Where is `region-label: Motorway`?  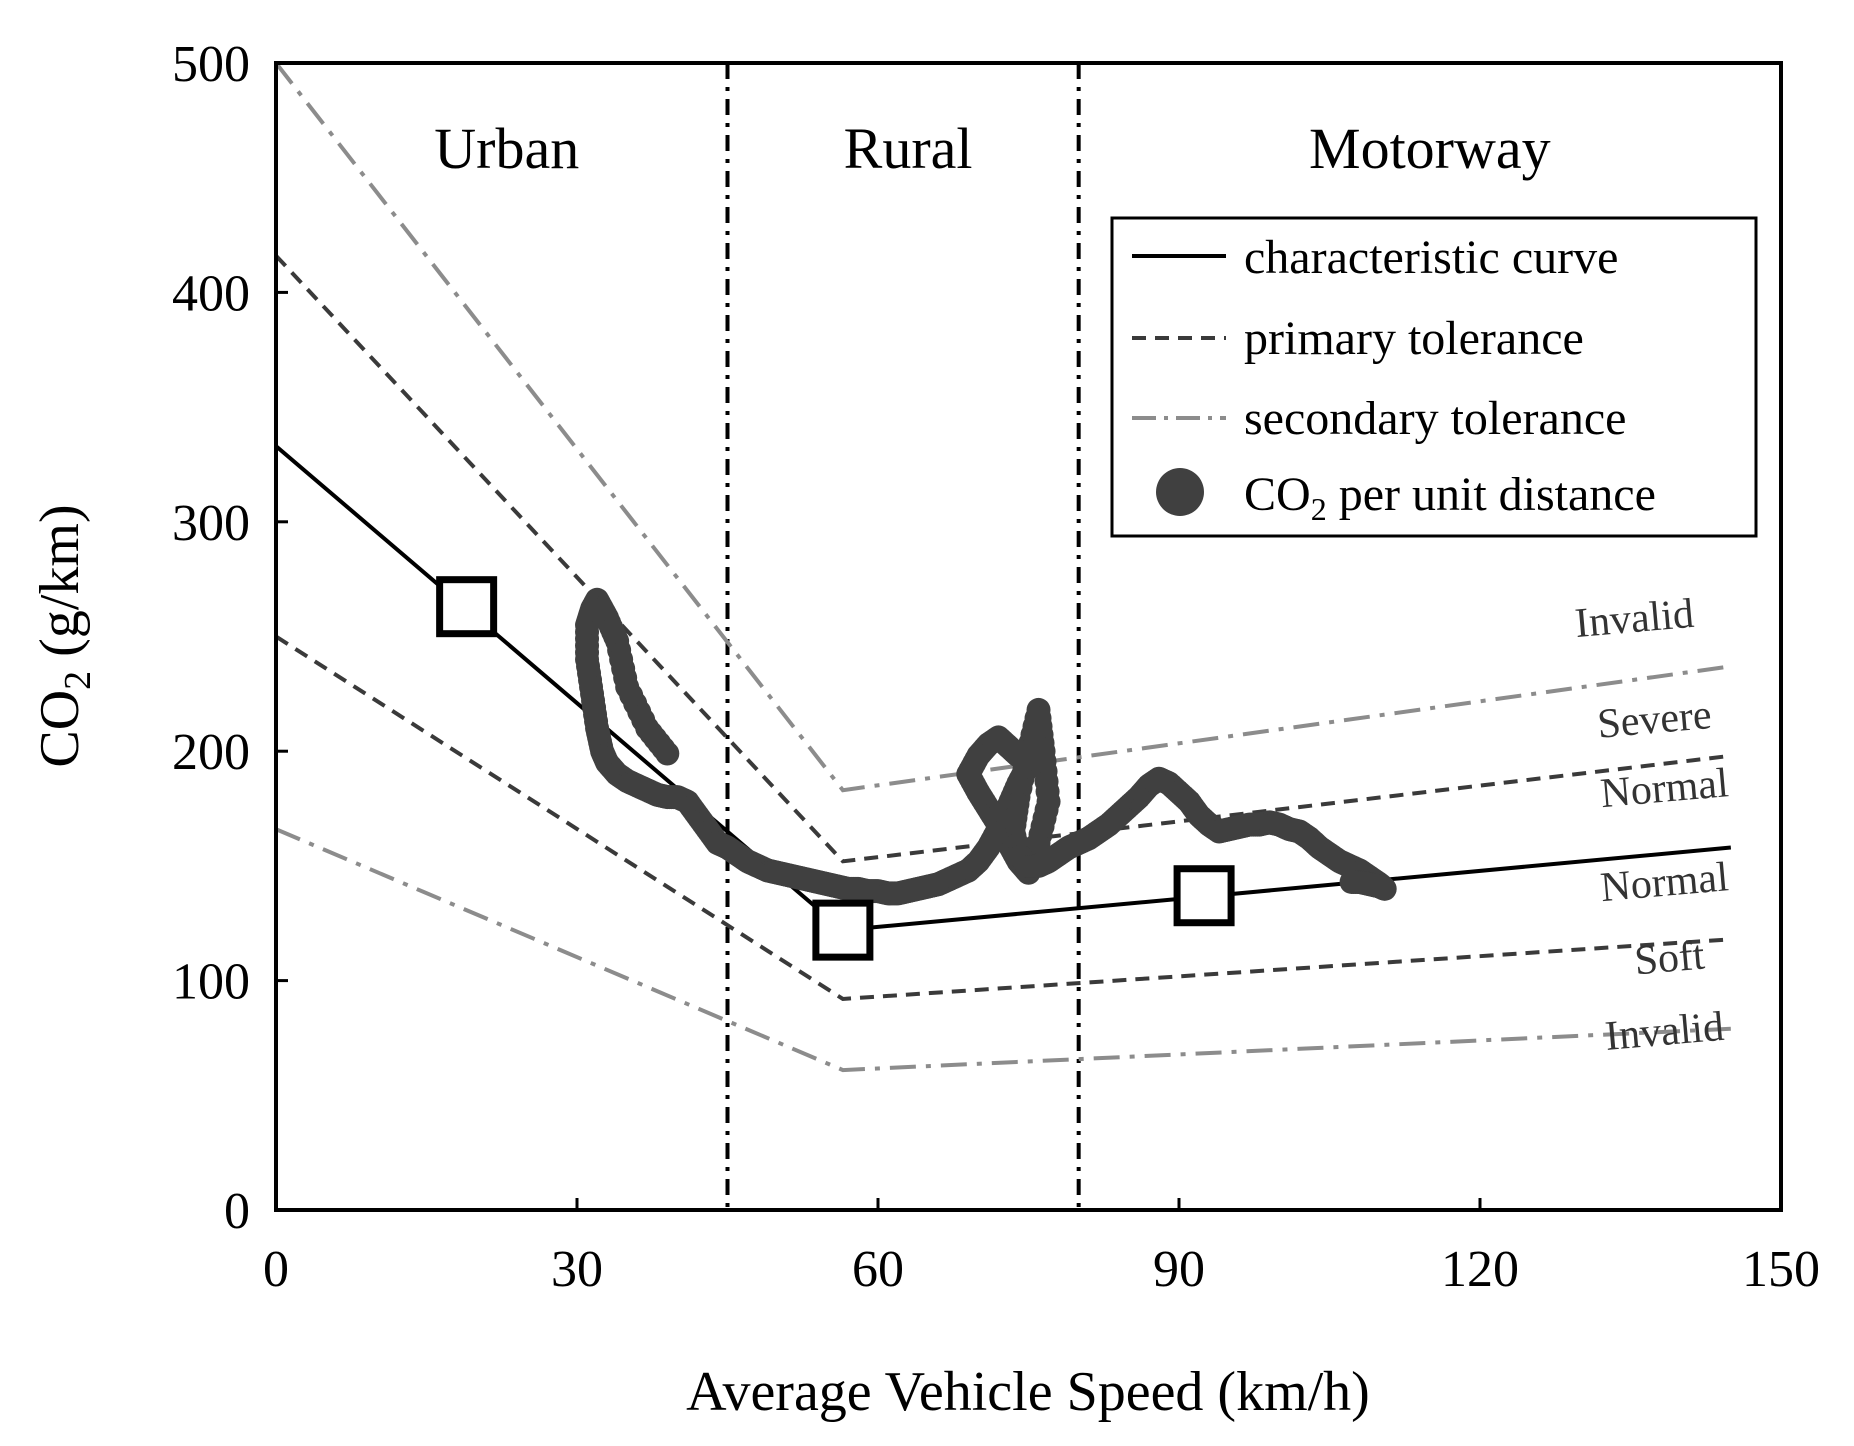 region-label: Motorway is located at coordinates (1430, 148).